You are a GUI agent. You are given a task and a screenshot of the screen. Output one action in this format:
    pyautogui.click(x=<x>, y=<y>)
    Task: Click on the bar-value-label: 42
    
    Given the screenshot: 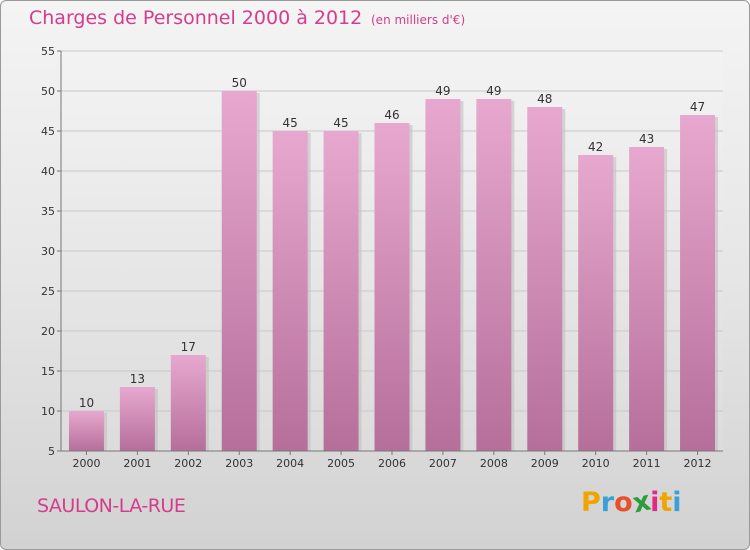 What is the action you would take?
    pyautogui.click(x=595, y=147)
    